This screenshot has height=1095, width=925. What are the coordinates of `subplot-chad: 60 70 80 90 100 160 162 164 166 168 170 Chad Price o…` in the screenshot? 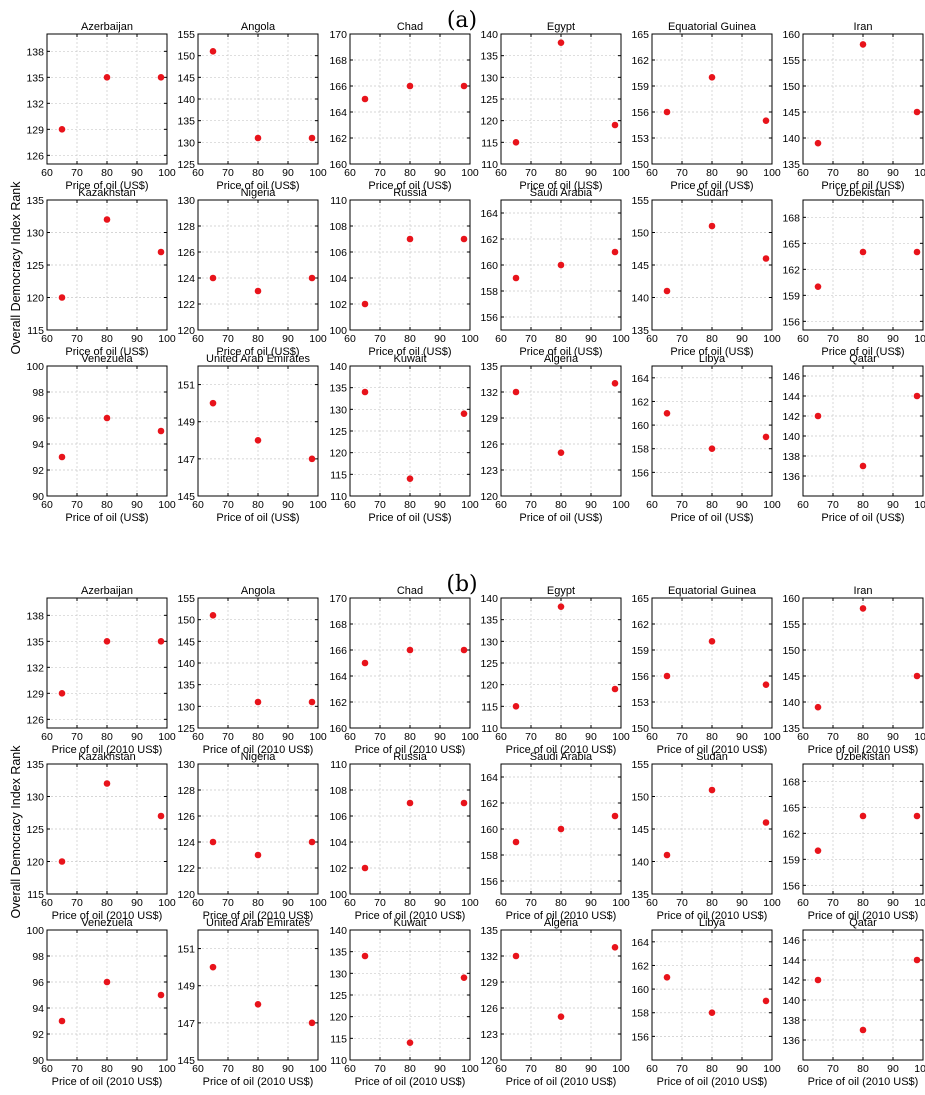 It's located at (403, 670).